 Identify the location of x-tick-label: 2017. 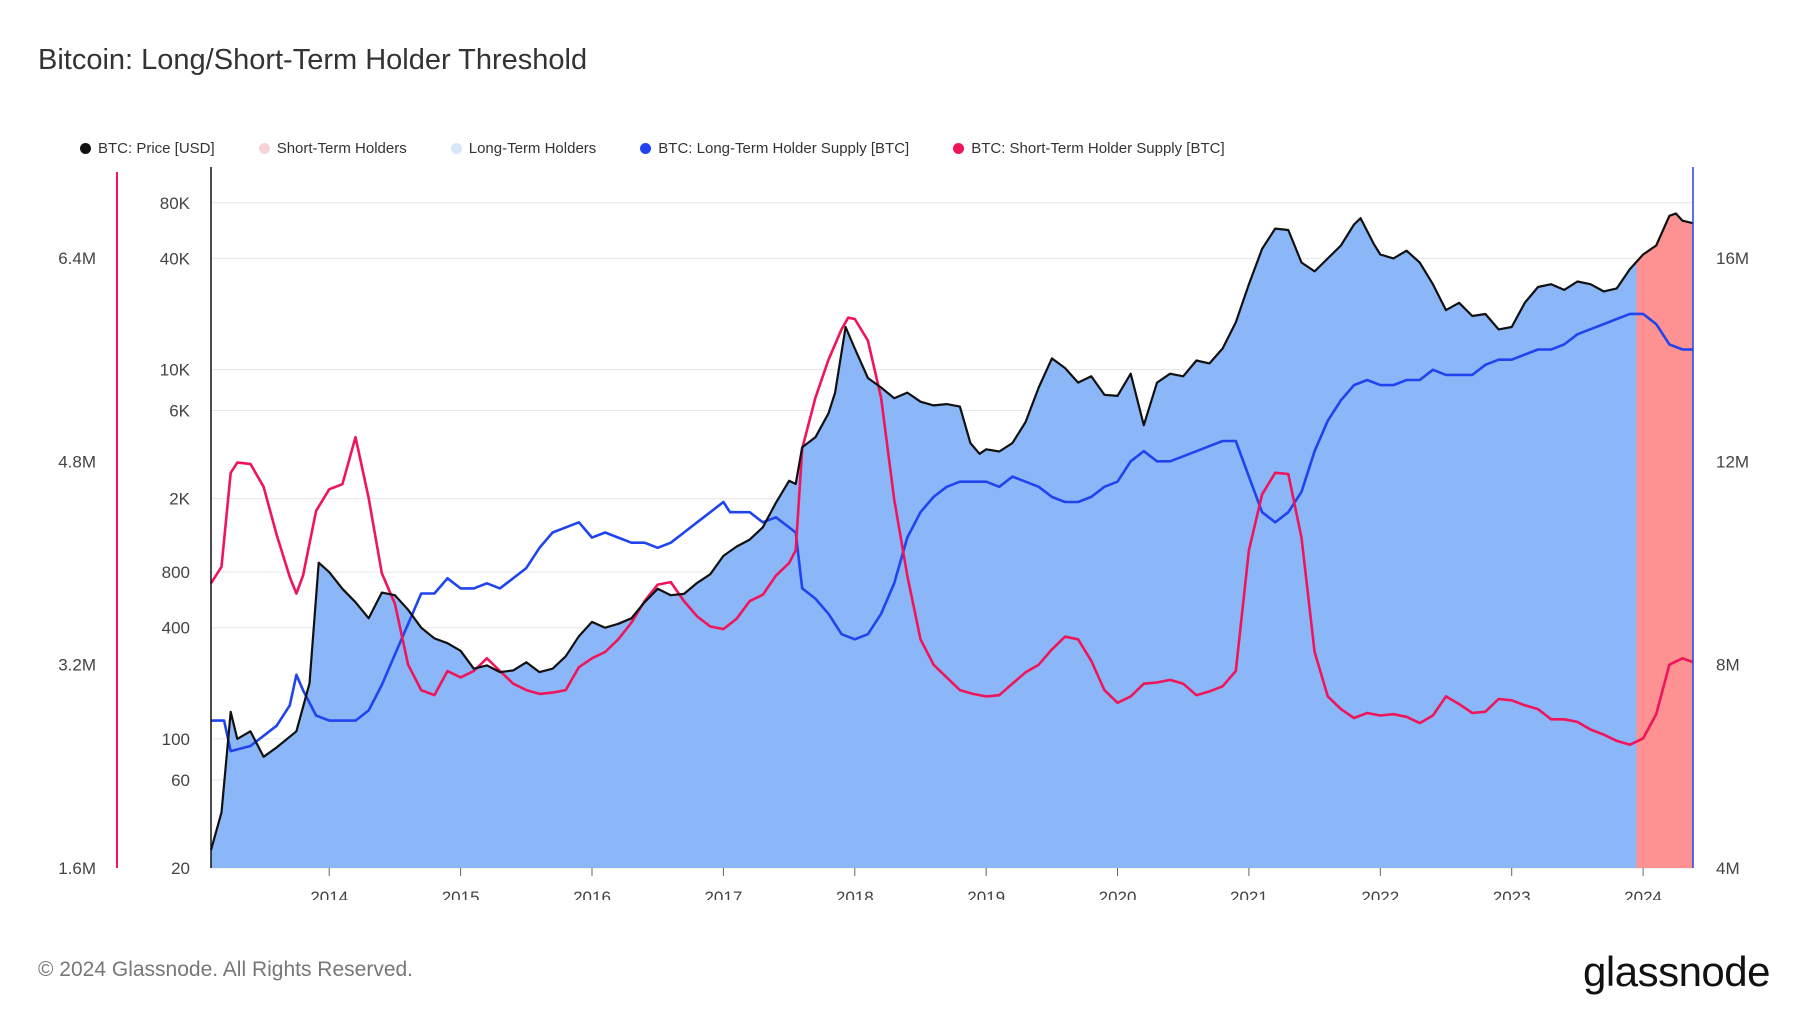
(723, 894).